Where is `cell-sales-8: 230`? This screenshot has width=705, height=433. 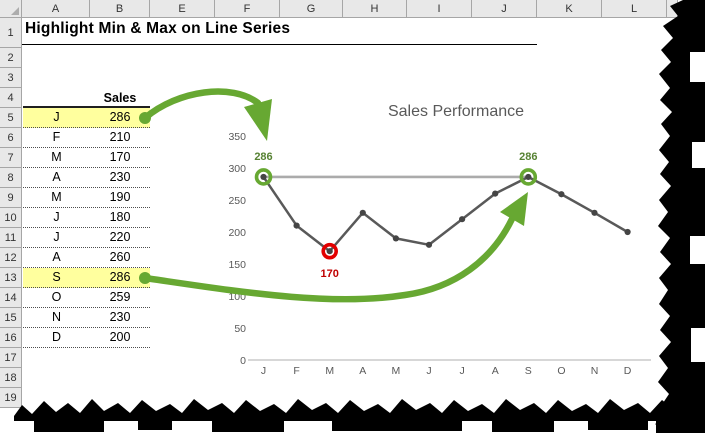 cell-sales-8: 230 is located at coordinates (120, 177).